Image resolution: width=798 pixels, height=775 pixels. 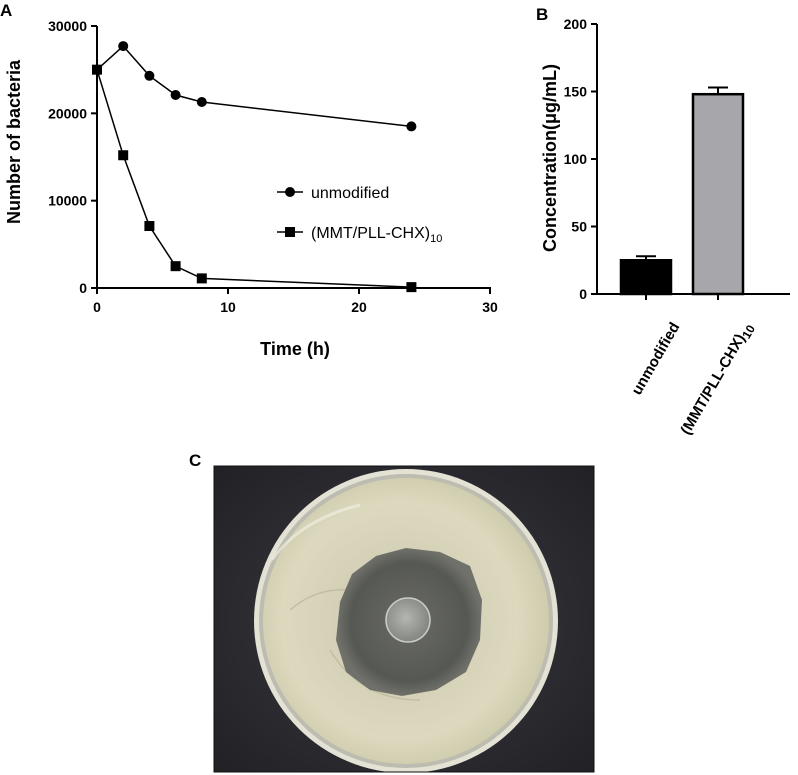 What do you see at coordinates (315, 532) in the screenshot?
I see `dish-reflection` at bounding box center [315, 532].